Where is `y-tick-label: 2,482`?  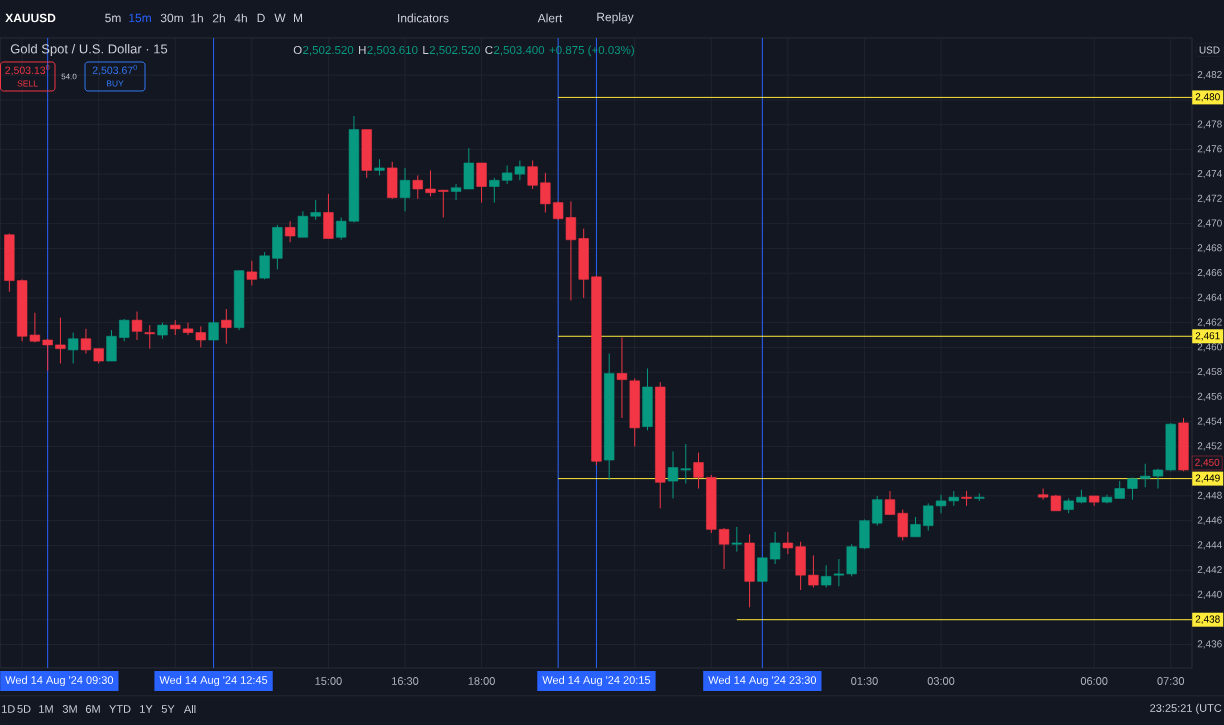
y-tick-label: 2,482 is located at coordinates (1209, 75).